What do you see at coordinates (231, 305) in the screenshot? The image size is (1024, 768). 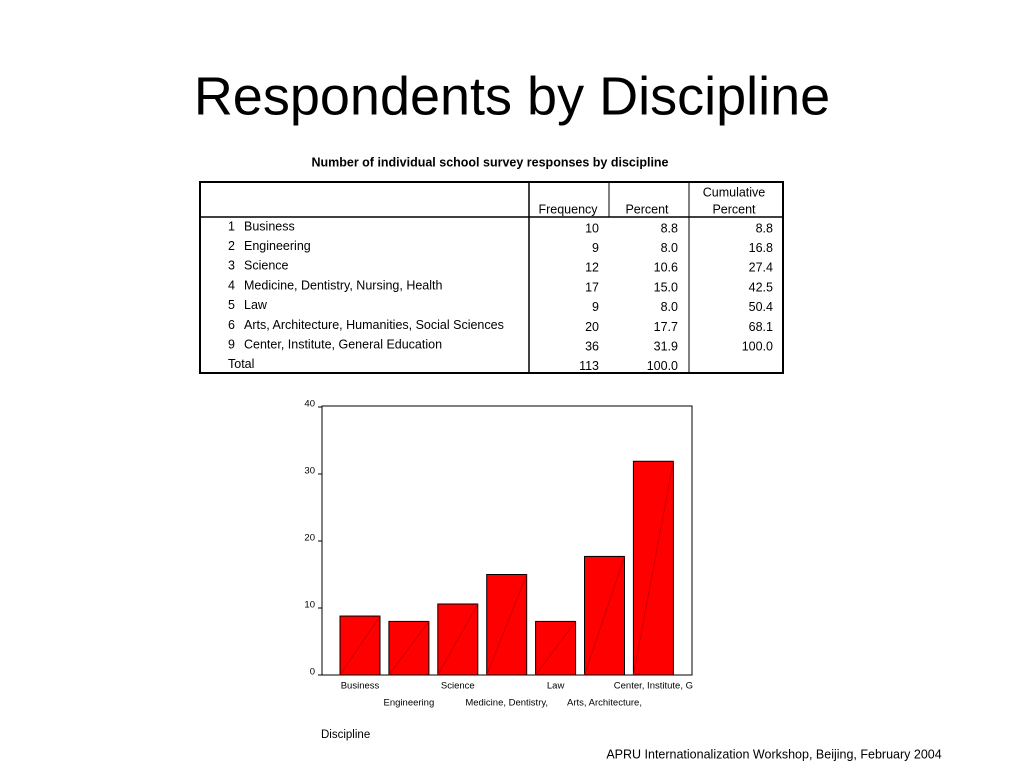 I see `row-code: 5` at bounding box center [231, 305].